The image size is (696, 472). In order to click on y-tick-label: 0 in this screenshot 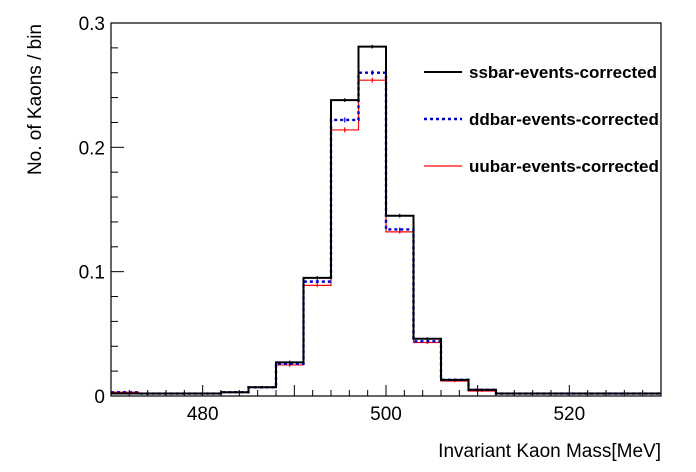, I will do `click(99, 397)`.